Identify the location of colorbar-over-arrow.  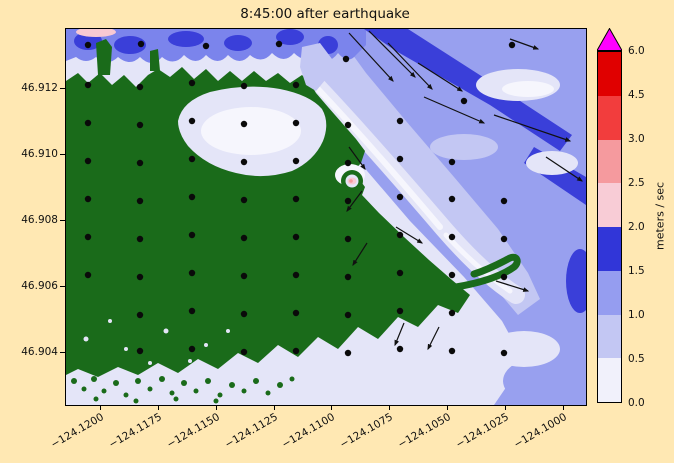
(609, 39).